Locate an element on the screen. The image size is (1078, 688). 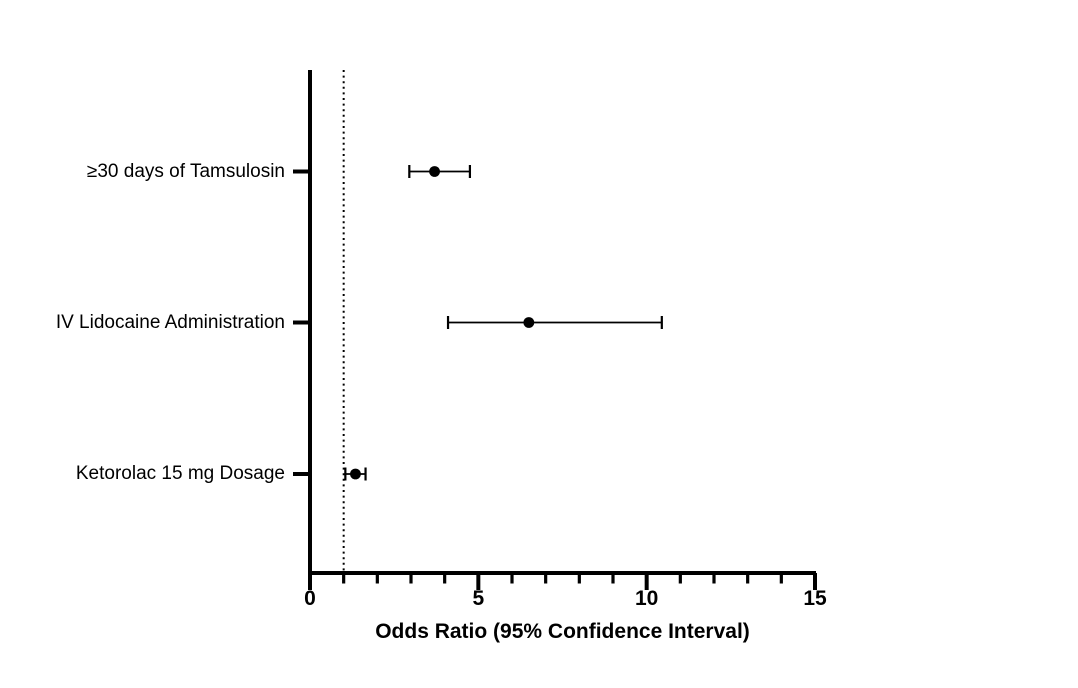
category-label-tamsulosin: ≥30 days of Tamsulosin is located at coordinates (185, 171).